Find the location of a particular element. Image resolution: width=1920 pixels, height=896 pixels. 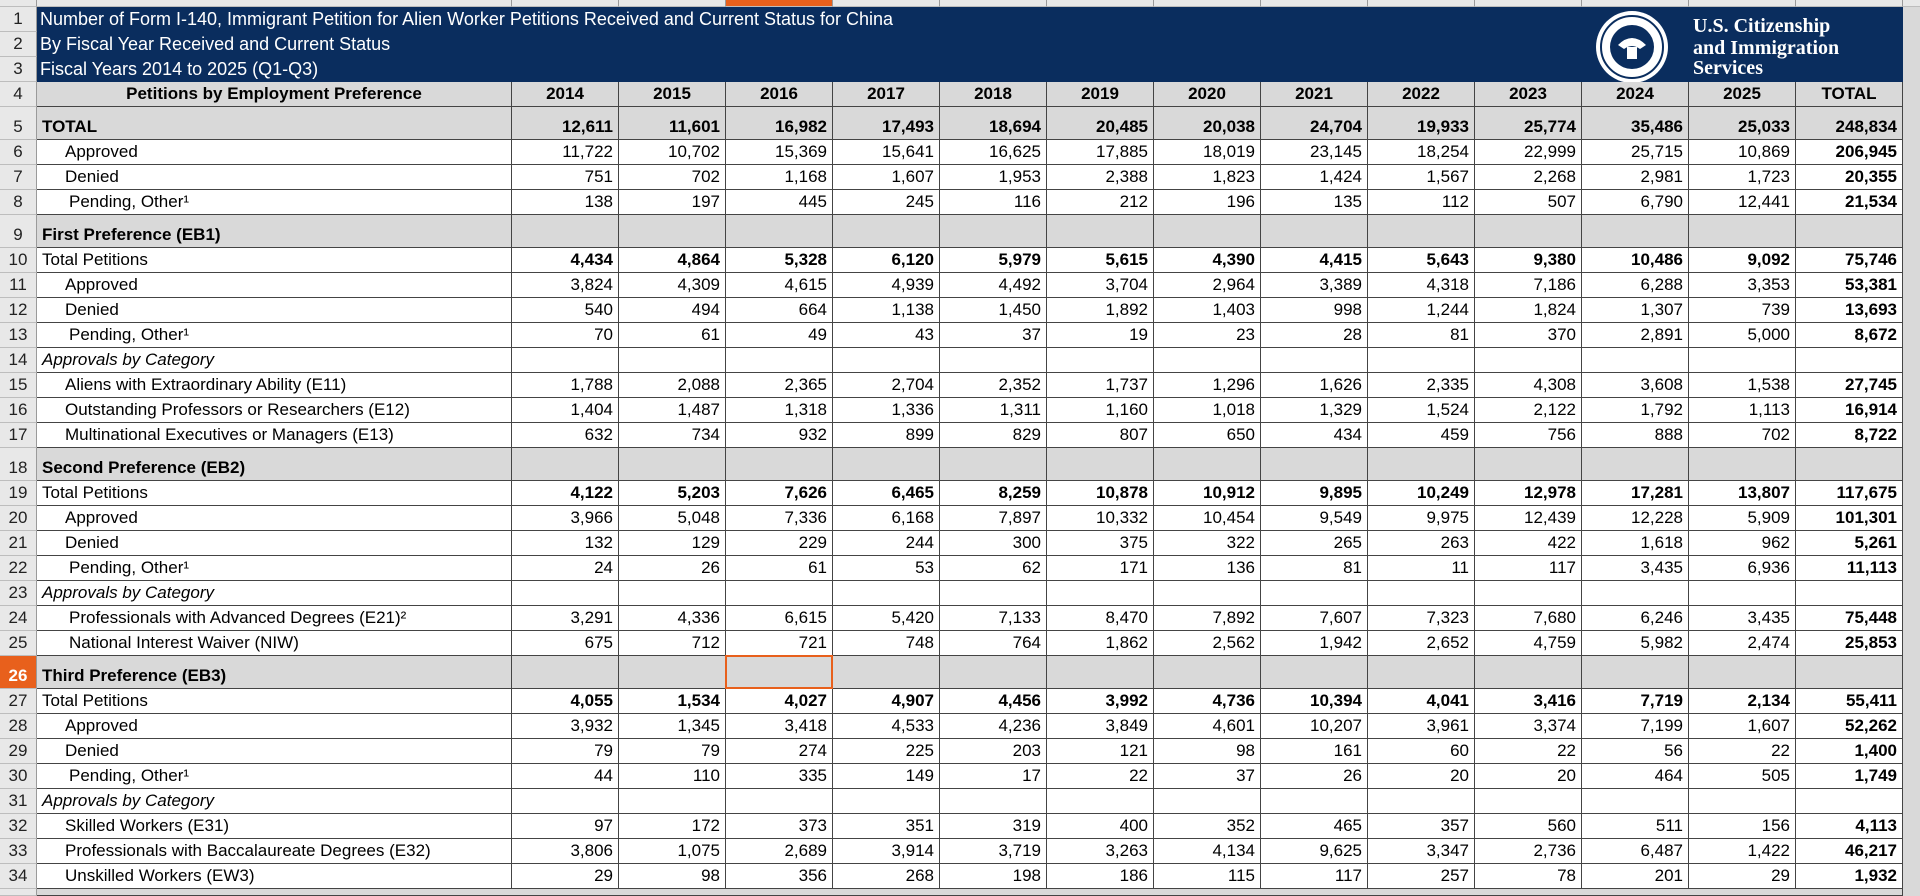

row-number: 34 is located at coordinates (18, 876).